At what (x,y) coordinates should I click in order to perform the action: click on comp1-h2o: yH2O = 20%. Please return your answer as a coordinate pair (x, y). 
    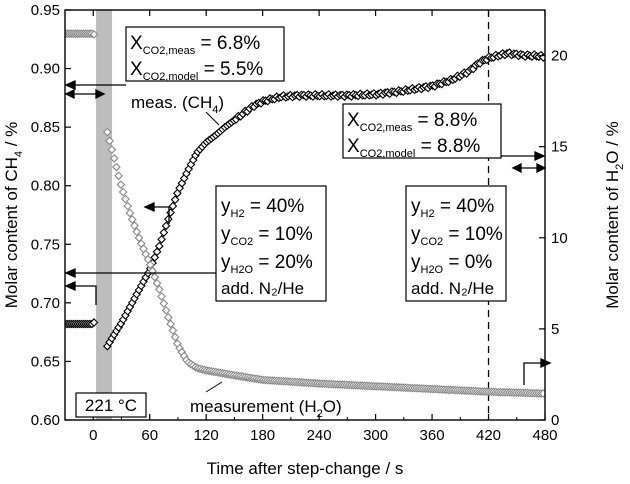
    Looking at the image, I should click on (267, 264).